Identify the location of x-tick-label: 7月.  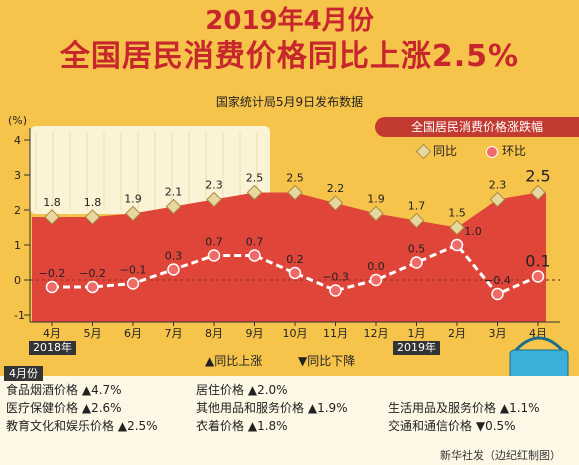
(174, 333).